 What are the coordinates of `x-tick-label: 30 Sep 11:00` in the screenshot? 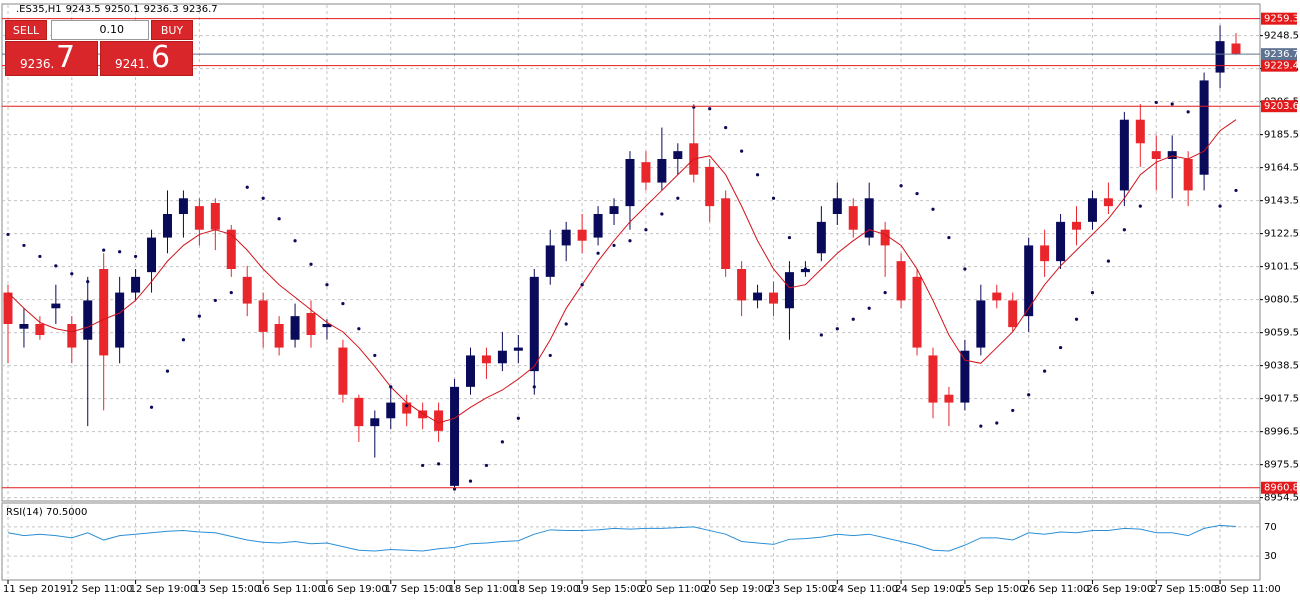 It's located at (1247, 589).